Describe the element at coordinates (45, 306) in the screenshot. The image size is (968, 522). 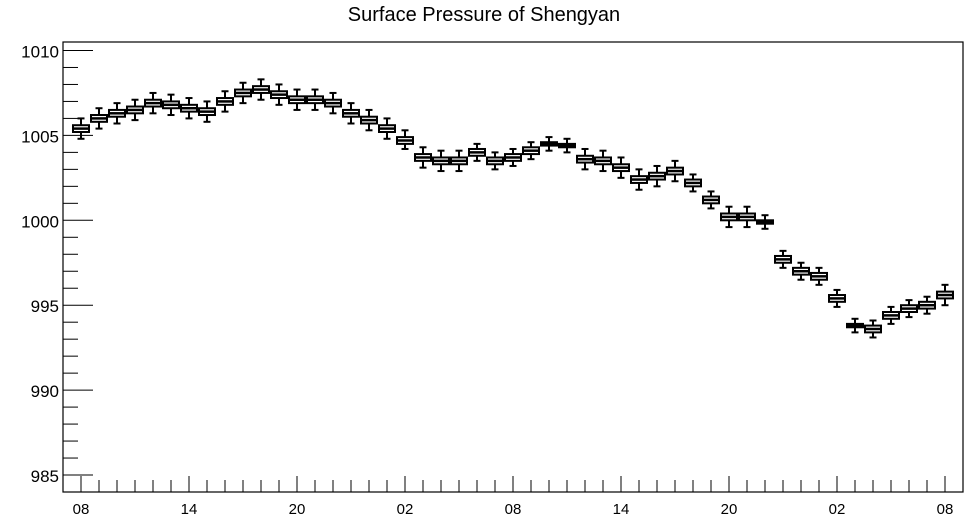
I see `y-tick-label: 995` at that location.